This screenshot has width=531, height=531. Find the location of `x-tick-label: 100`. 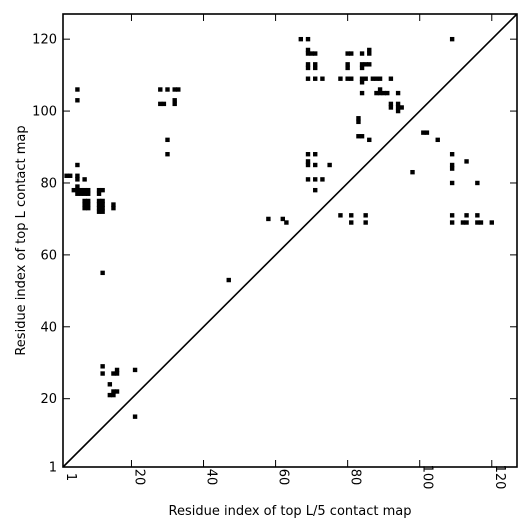

x-tick-label: 100 is located at coordinates (427, 477).